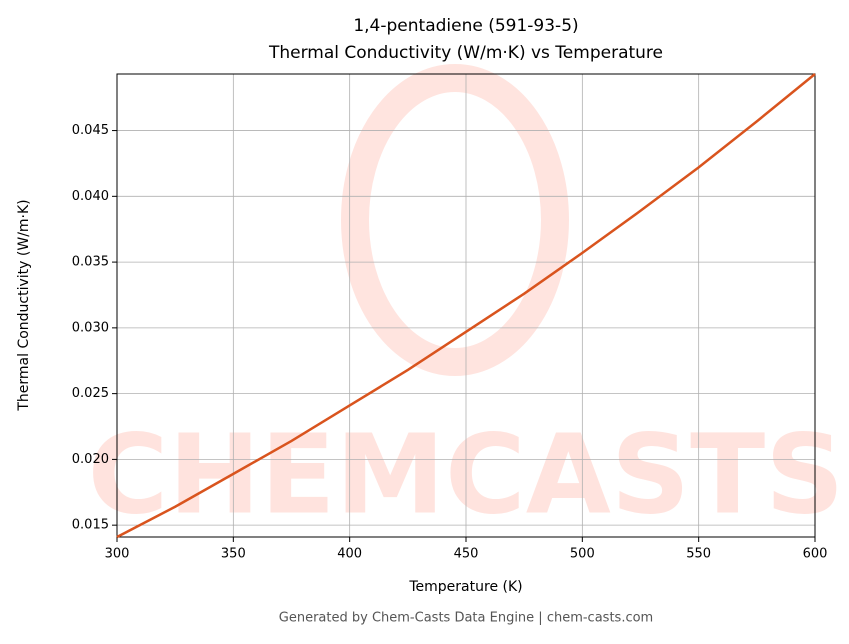  I want to click on x-tick-label: 300, so click(117, 554).